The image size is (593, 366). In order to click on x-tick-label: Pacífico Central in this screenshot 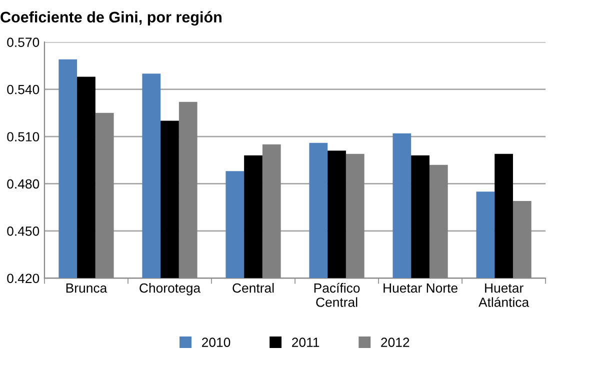, I will do `click(337, 294)`.